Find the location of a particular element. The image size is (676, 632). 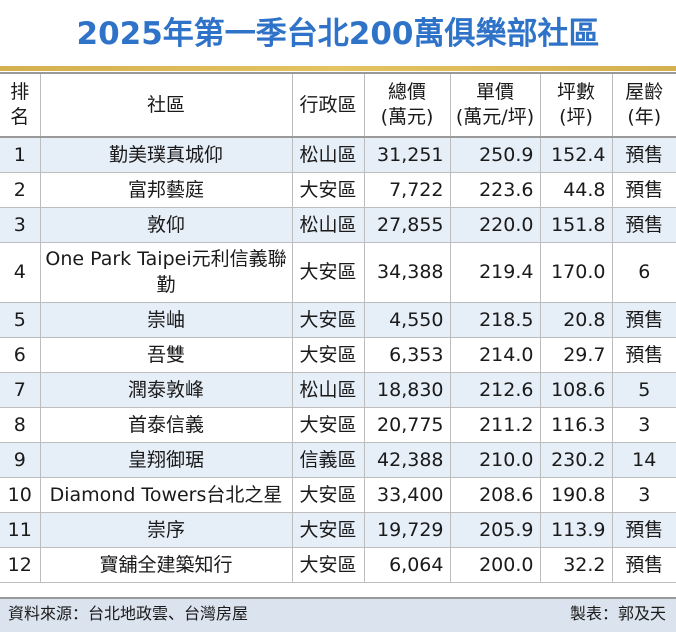

accent-bar is located at coordinates (338, 68).